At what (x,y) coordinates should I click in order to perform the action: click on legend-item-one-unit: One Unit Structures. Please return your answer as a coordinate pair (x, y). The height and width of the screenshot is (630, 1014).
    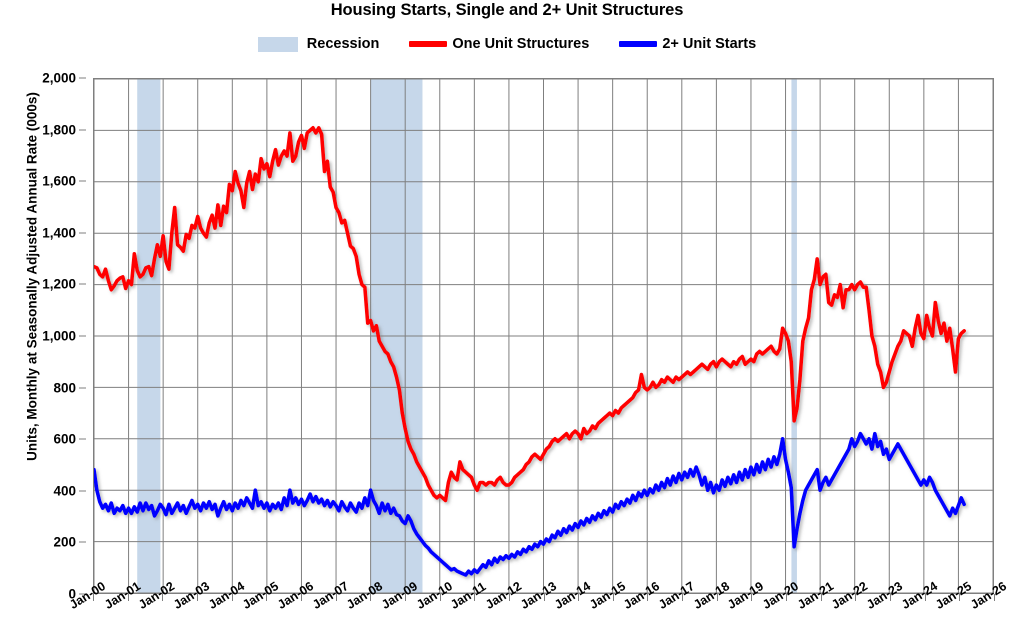
    Looking at the image, I should click on (499, 44).